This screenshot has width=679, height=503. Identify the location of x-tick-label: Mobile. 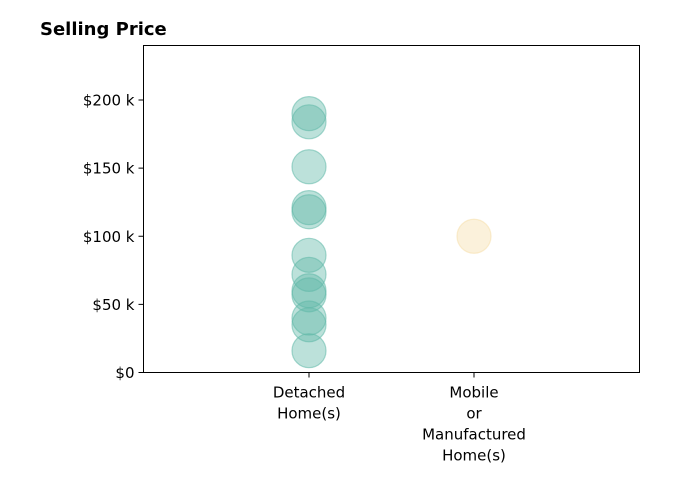
(473, 393).